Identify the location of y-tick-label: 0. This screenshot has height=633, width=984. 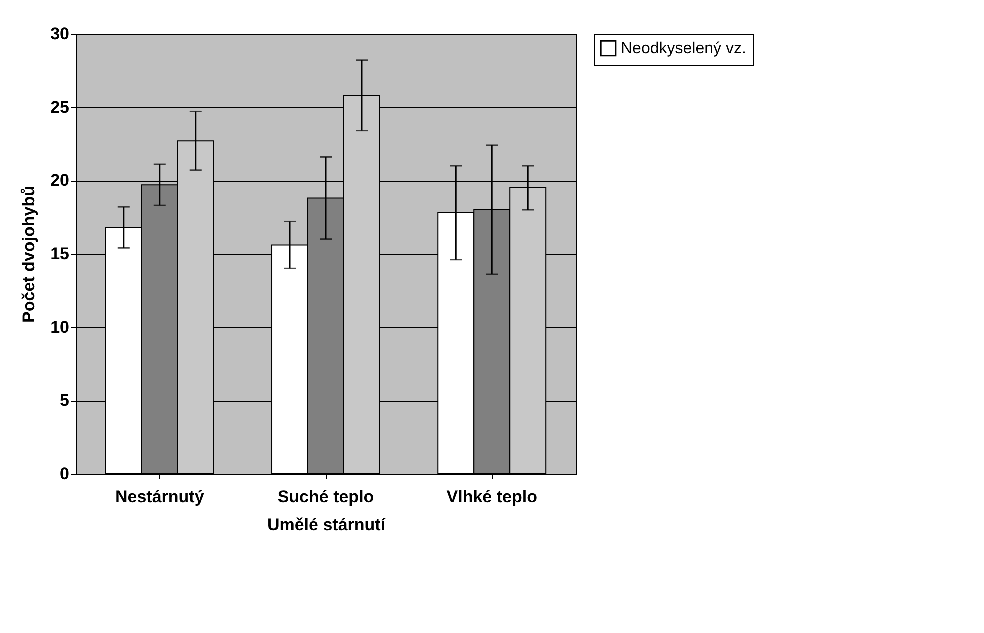
(65, 474).